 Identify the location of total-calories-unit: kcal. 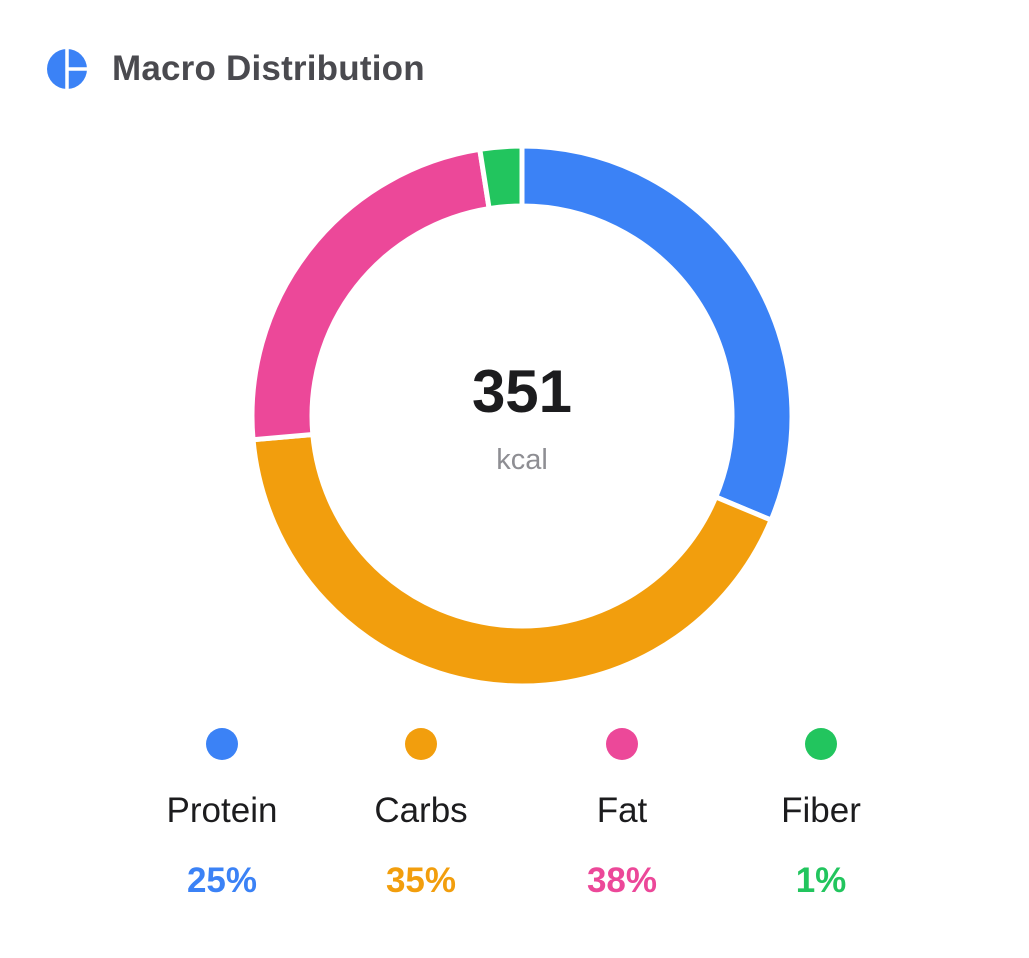
(522, 460).